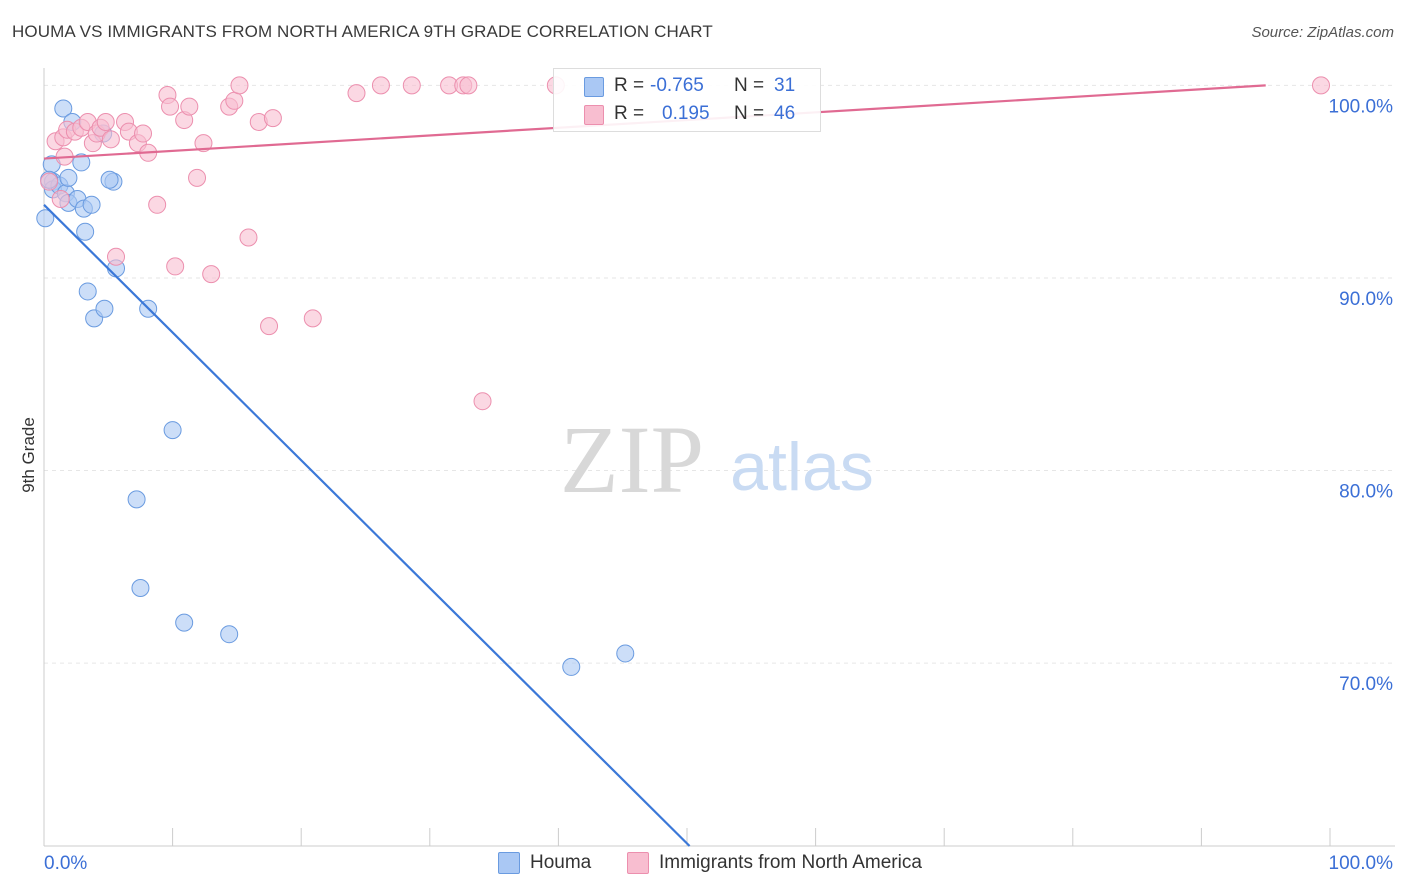  I want to click on legend-n-value: 46, so click(785, 113).